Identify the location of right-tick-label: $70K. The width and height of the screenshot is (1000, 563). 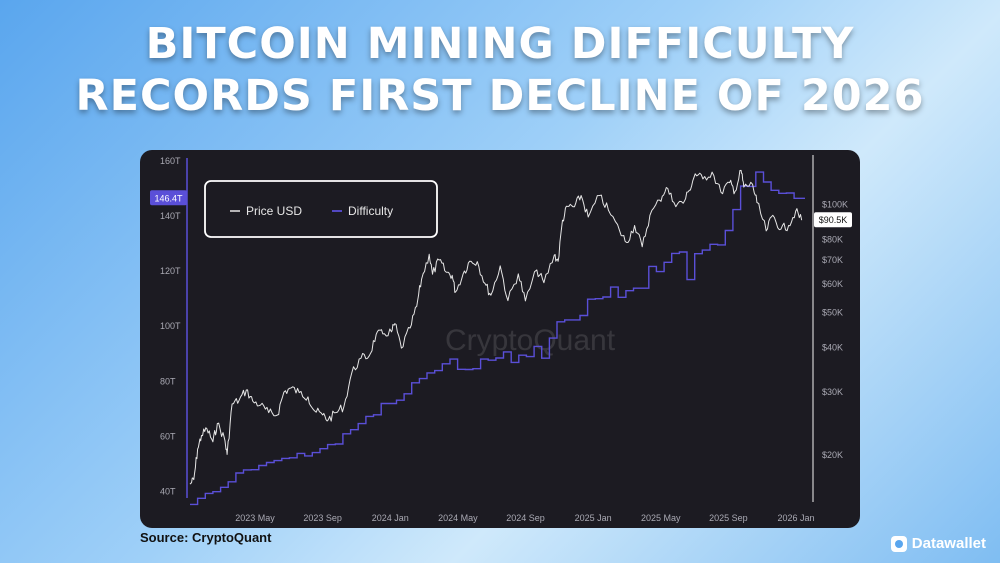
(832, 260).